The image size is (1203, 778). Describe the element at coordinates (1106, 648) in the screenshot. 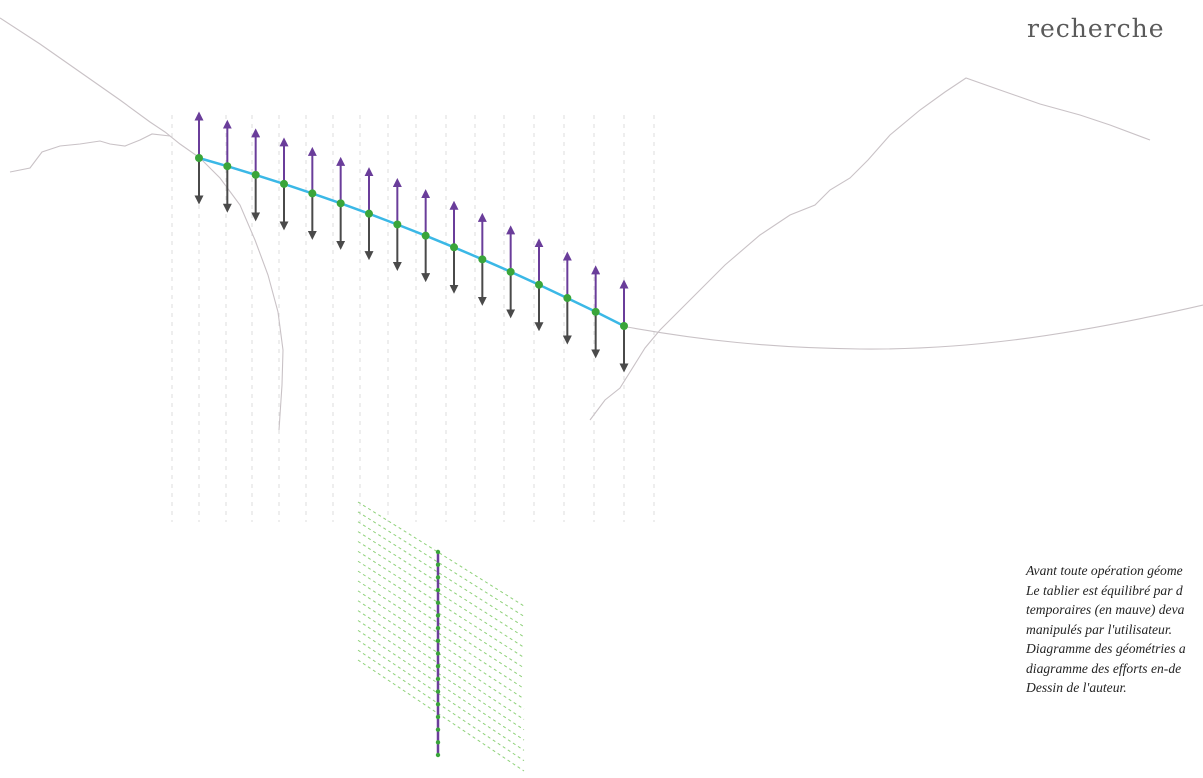

I see `caption-line: Diagramme des géométries a` at that location.